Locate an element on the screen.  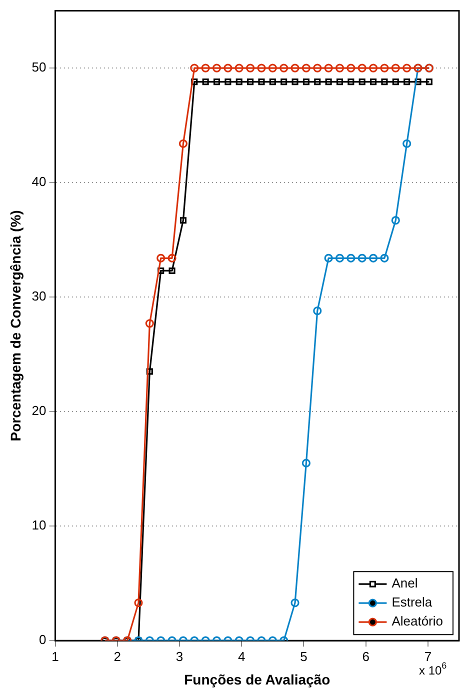
x-tick-label: 1 is located at coordinates (55, 656).